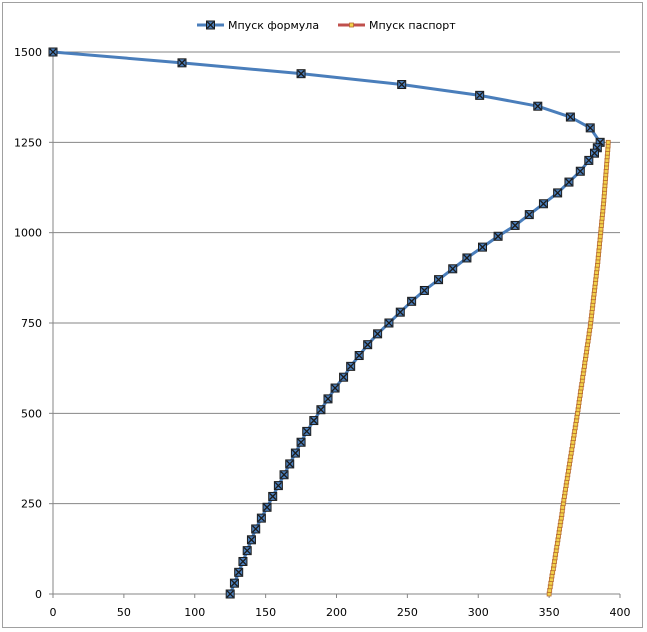  Describe the element at coordinates (53, 612) in the screenshot. I see `x-tick-label: 0` at that location.